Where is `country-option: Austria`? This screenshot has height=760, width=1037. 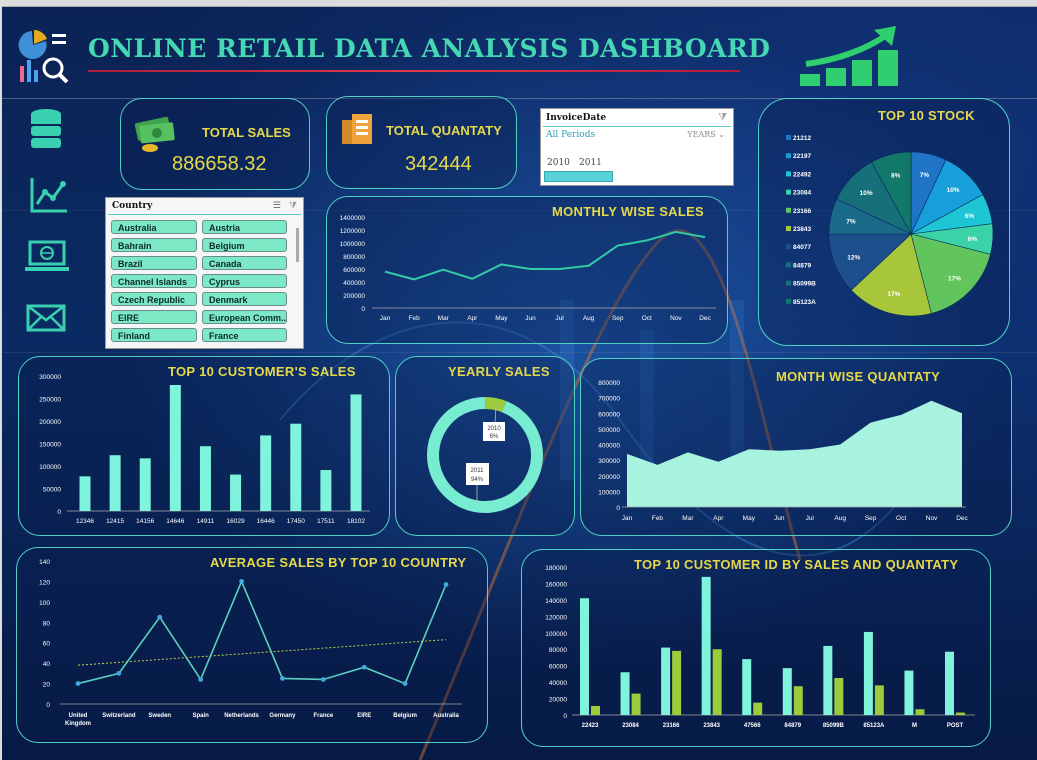
country-option: Austria is located at coordinates (244, 227).